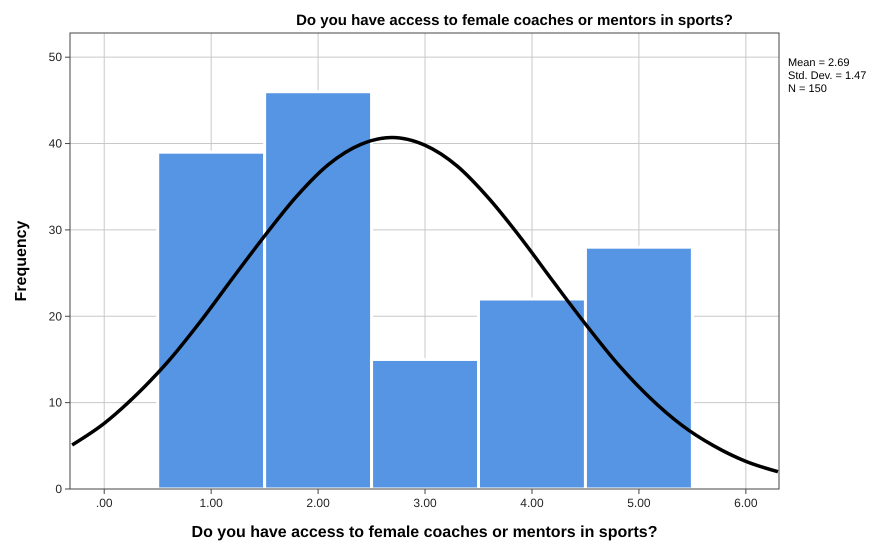 The height and width of the screenshot is (546, 886). I want to click on y-tick-label: 10, so click(55, 403).